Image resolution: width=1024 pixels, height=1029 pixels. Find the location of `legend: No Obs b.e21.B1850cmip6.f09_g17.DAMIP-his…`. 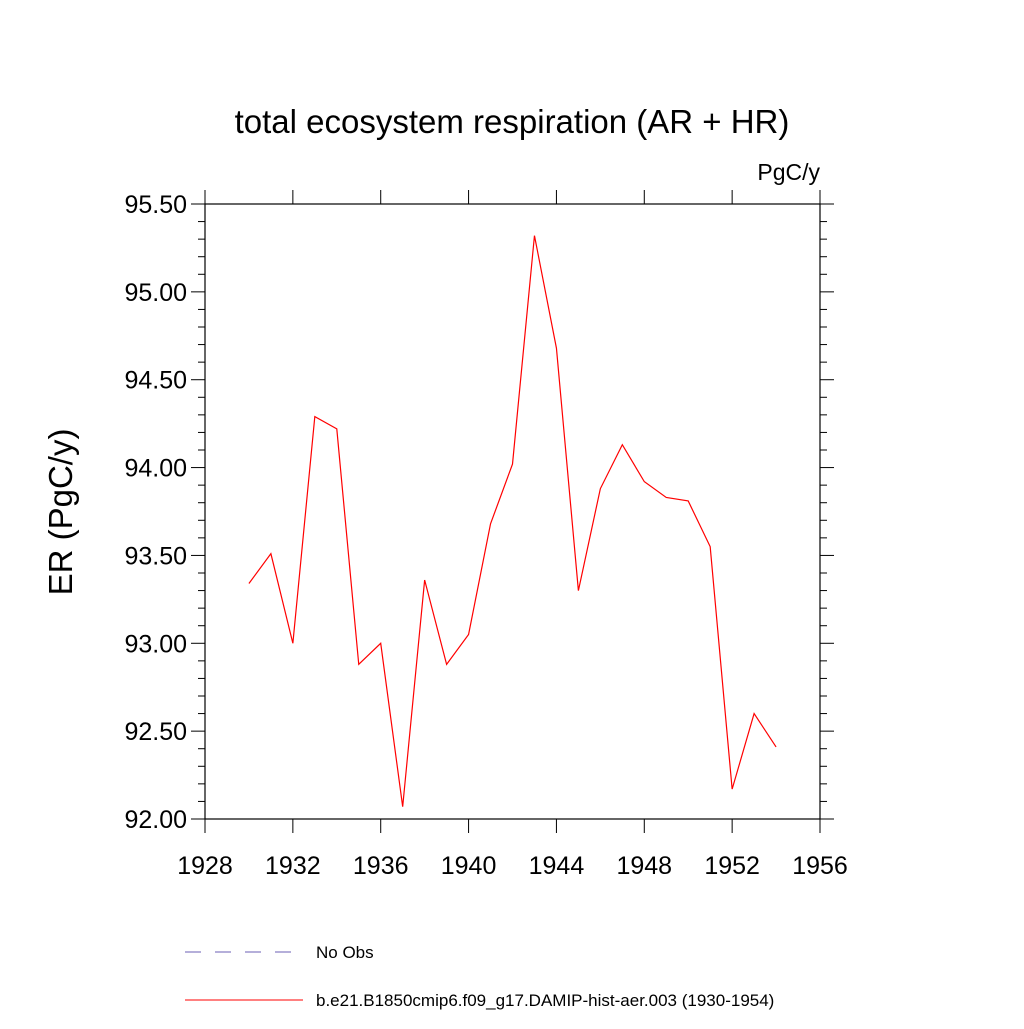

legend: No Obs b.e21.B1850cmip6.f09_g17.DAMIP-his… is located at coordinates (479, 976).